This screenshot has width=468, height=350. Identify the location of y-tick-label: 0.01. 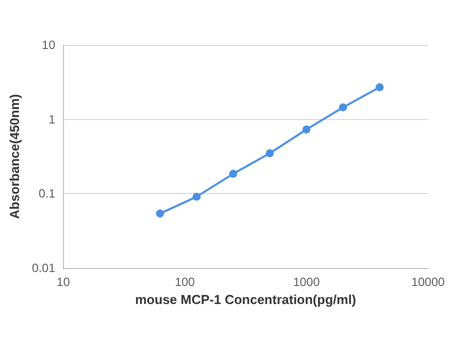
(44, 268).